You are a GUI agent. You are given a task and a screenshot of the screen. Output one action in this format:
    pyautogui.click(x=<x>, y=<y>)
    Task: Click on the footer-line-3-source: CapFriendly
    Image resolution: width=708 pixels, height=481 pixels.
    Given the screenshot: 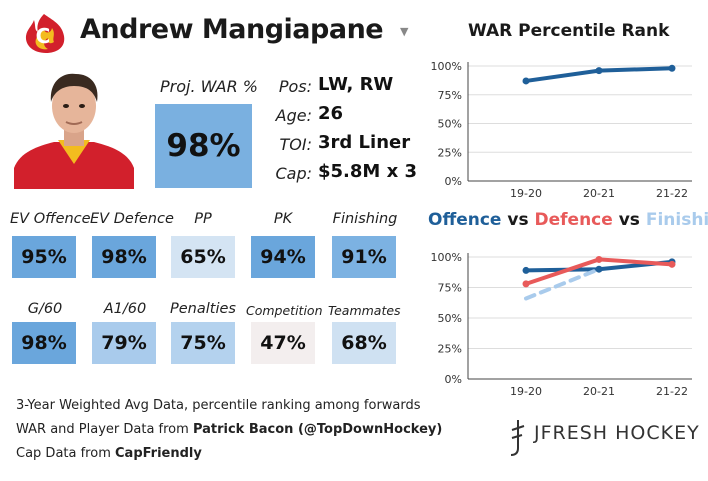 What is the action you would take?
    pyautogui.click(x=158, y=453)
    